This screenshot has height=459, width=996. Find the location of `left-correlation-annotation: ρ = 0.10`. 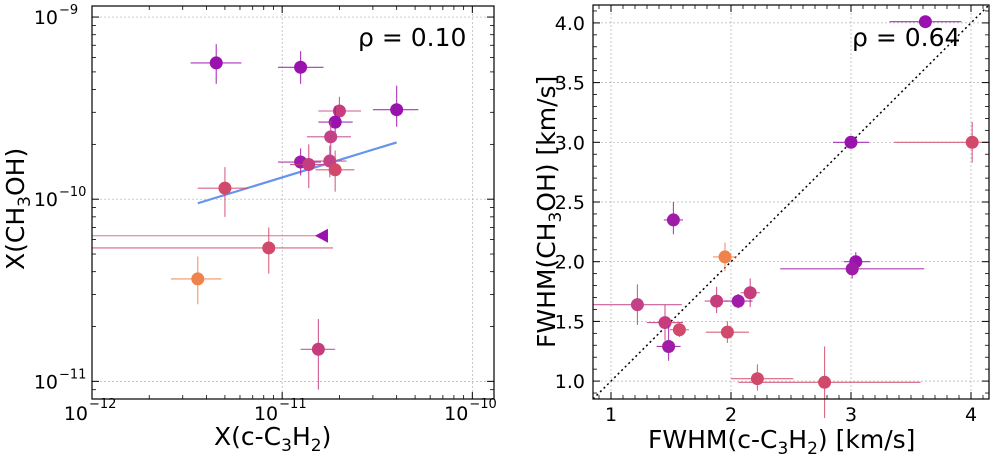

left-correlation-annotation: ρ = 0.10 is located at coordinates (412, 37).